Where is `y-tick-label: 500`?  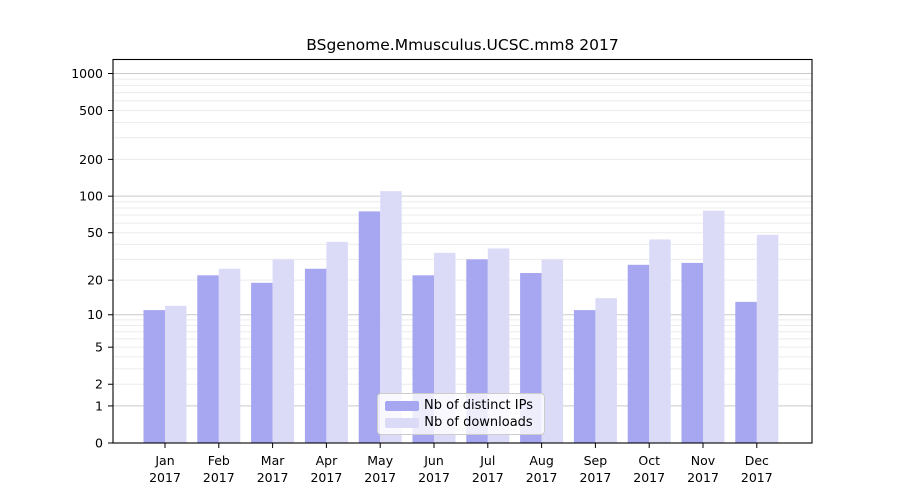 y-tick-label: 500 is located at coordinates (91, 110).